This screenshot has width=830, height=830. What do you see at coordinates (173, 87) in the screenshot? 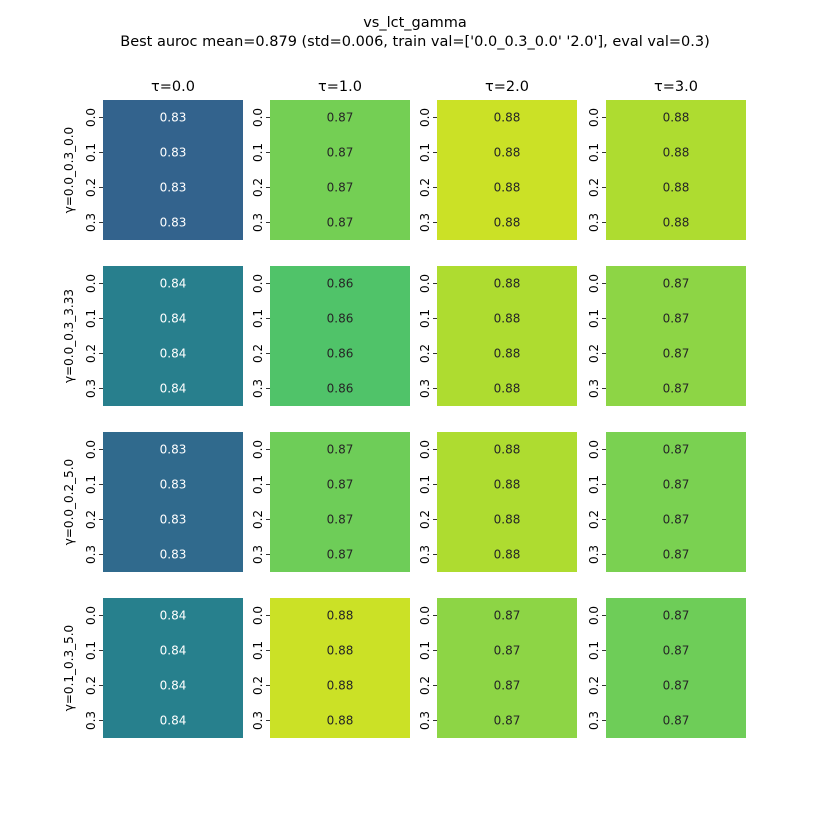
I see `column-title: τ=0.0` at bounding box center [173, 87].